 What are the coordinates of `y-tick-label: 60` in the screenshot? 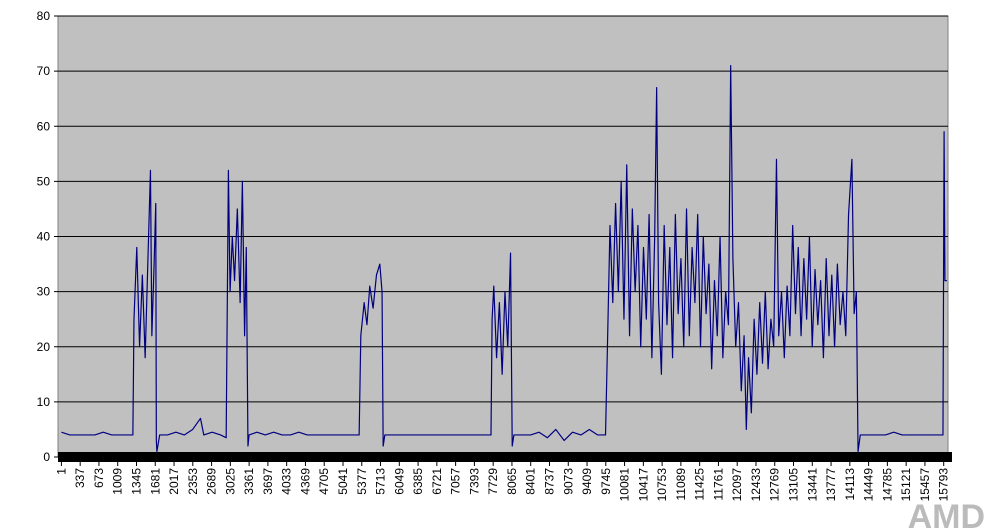 It's located at (44, 126).